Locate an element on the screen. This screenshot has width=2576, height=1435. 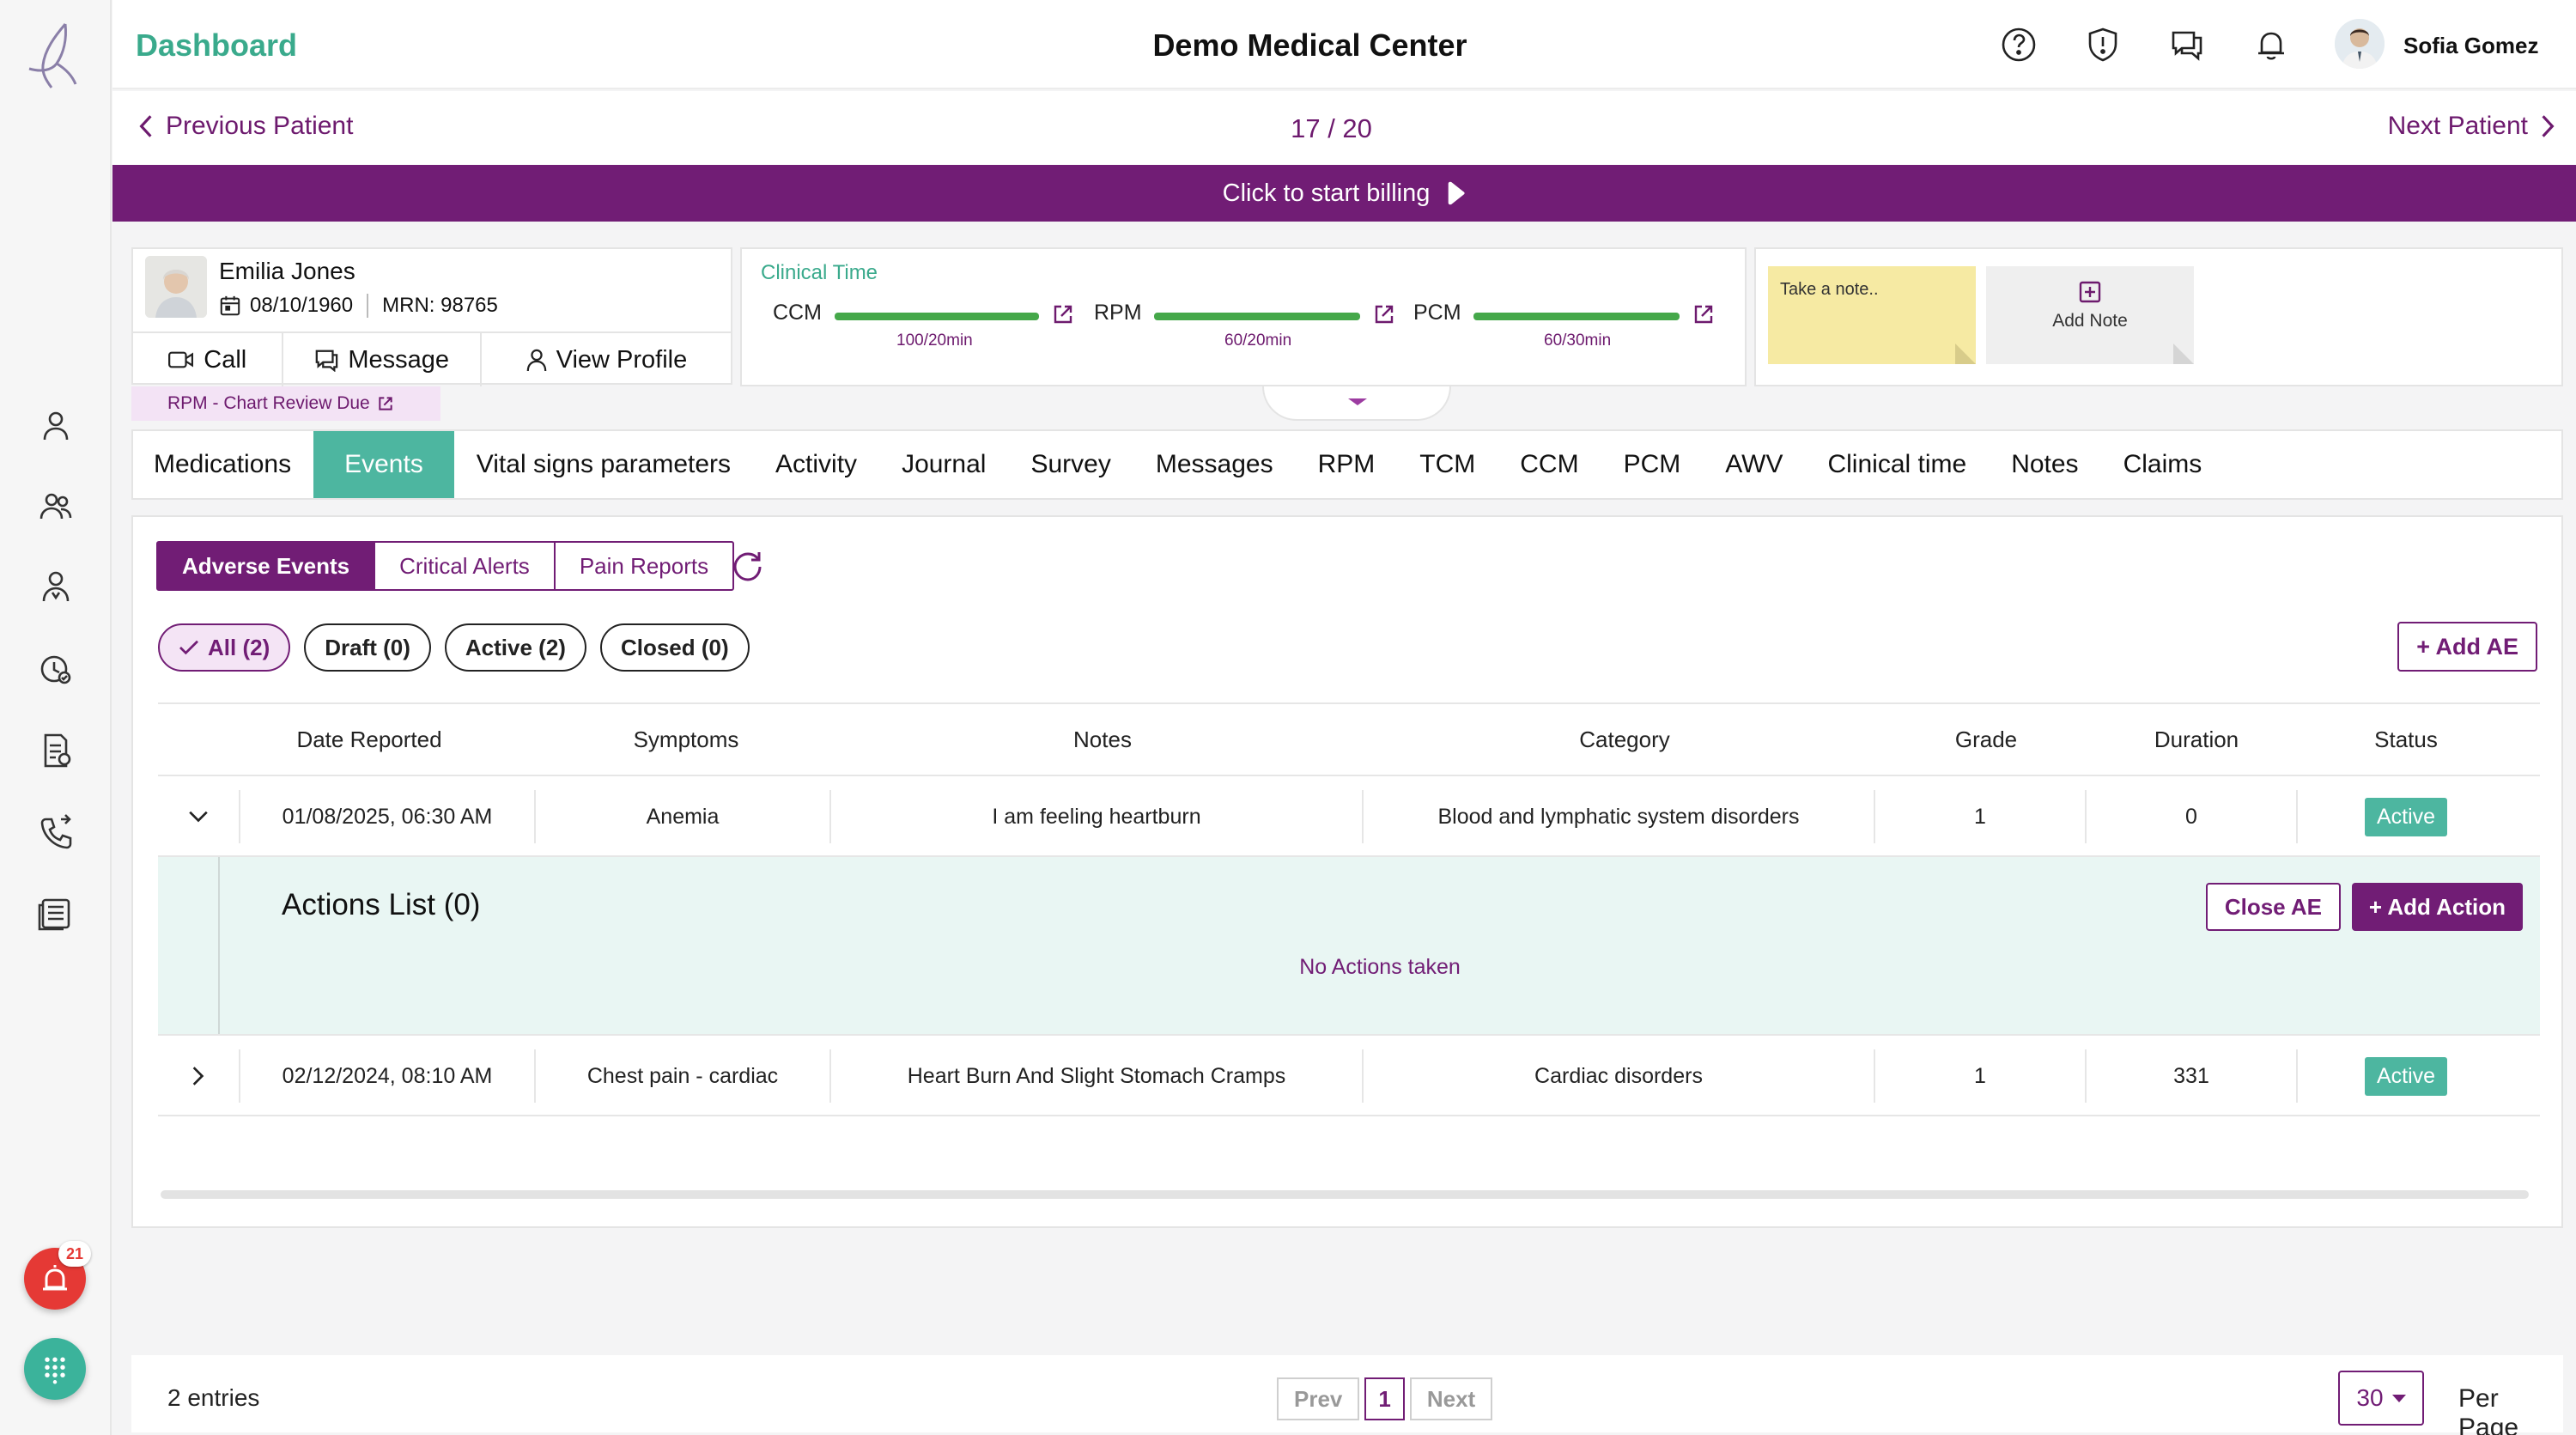
sticky-note-input: Take a note.. is located at coordinates (1872, 315).